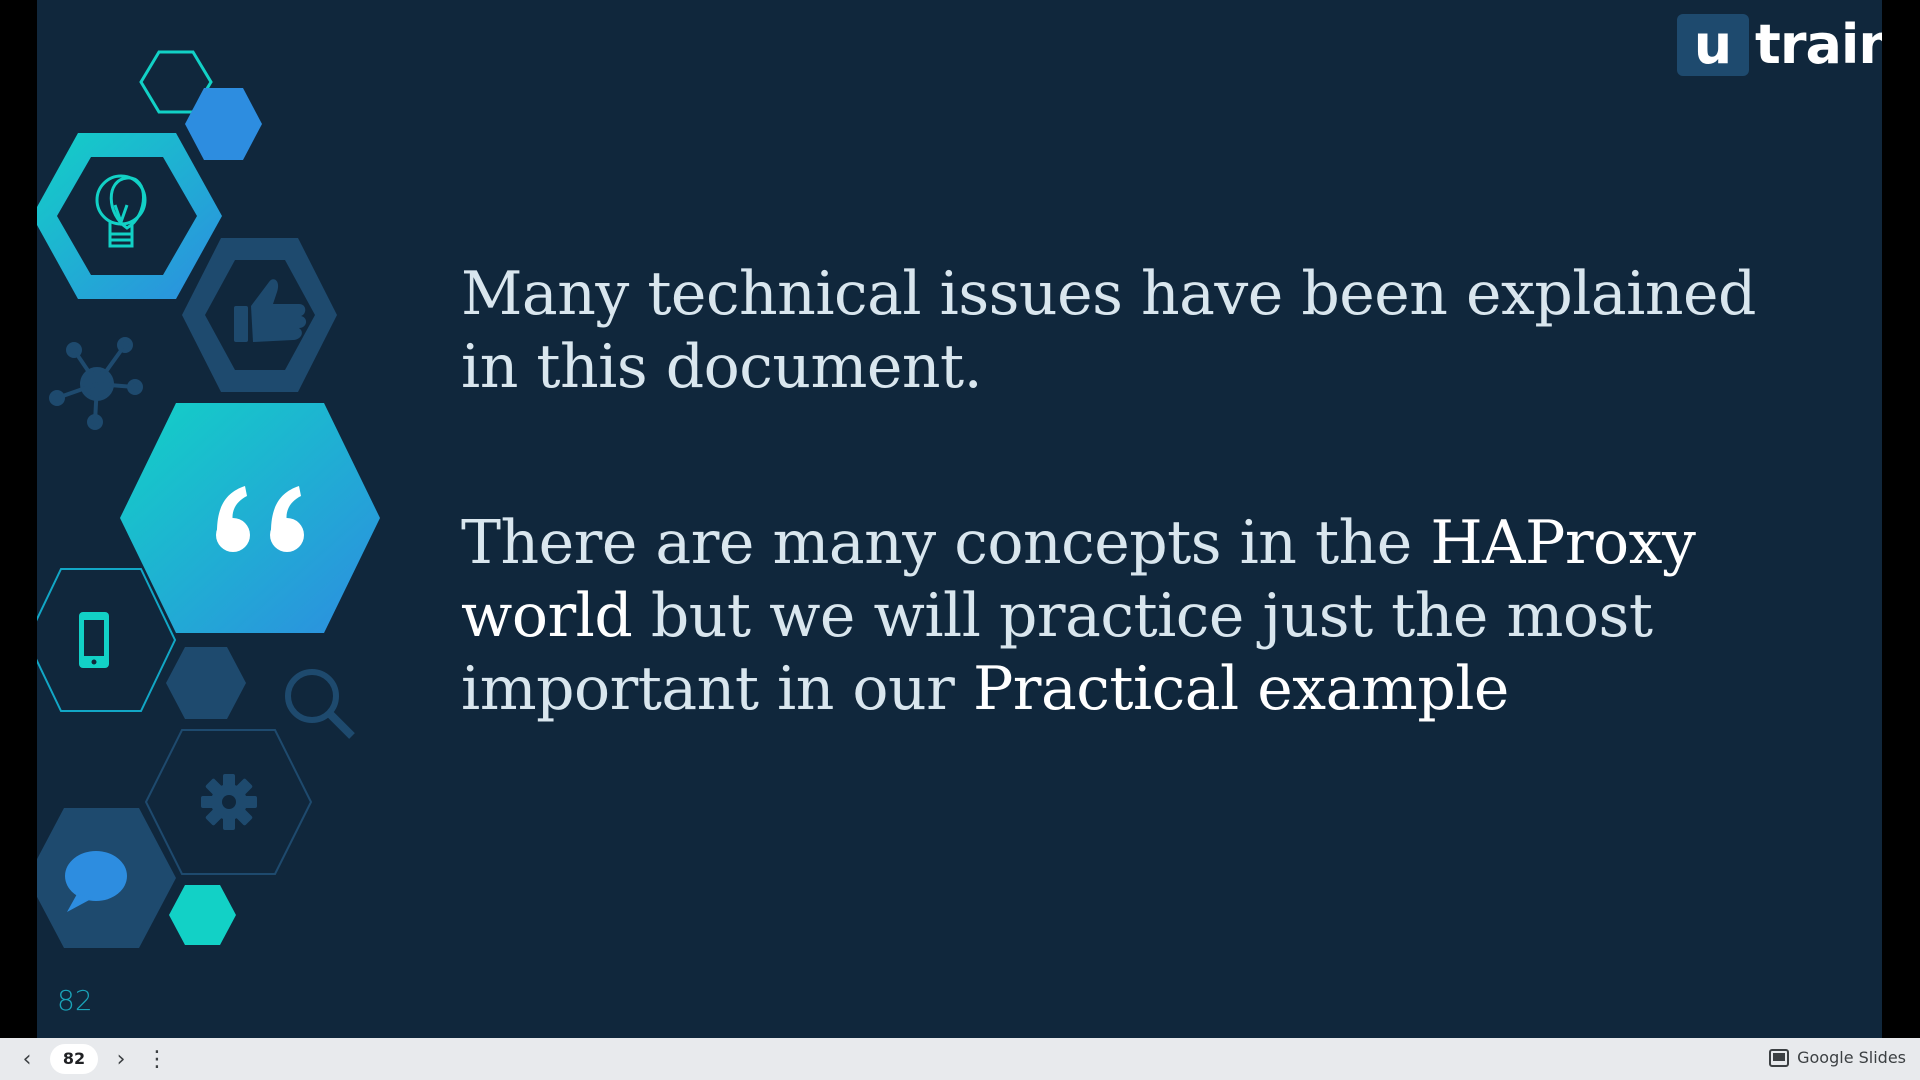 The image size is (1920, 1080). What do you see at coordinates (202, 915) in the screenshot?
I see `hexagon-teal-small` at bounding box center [202, 915].